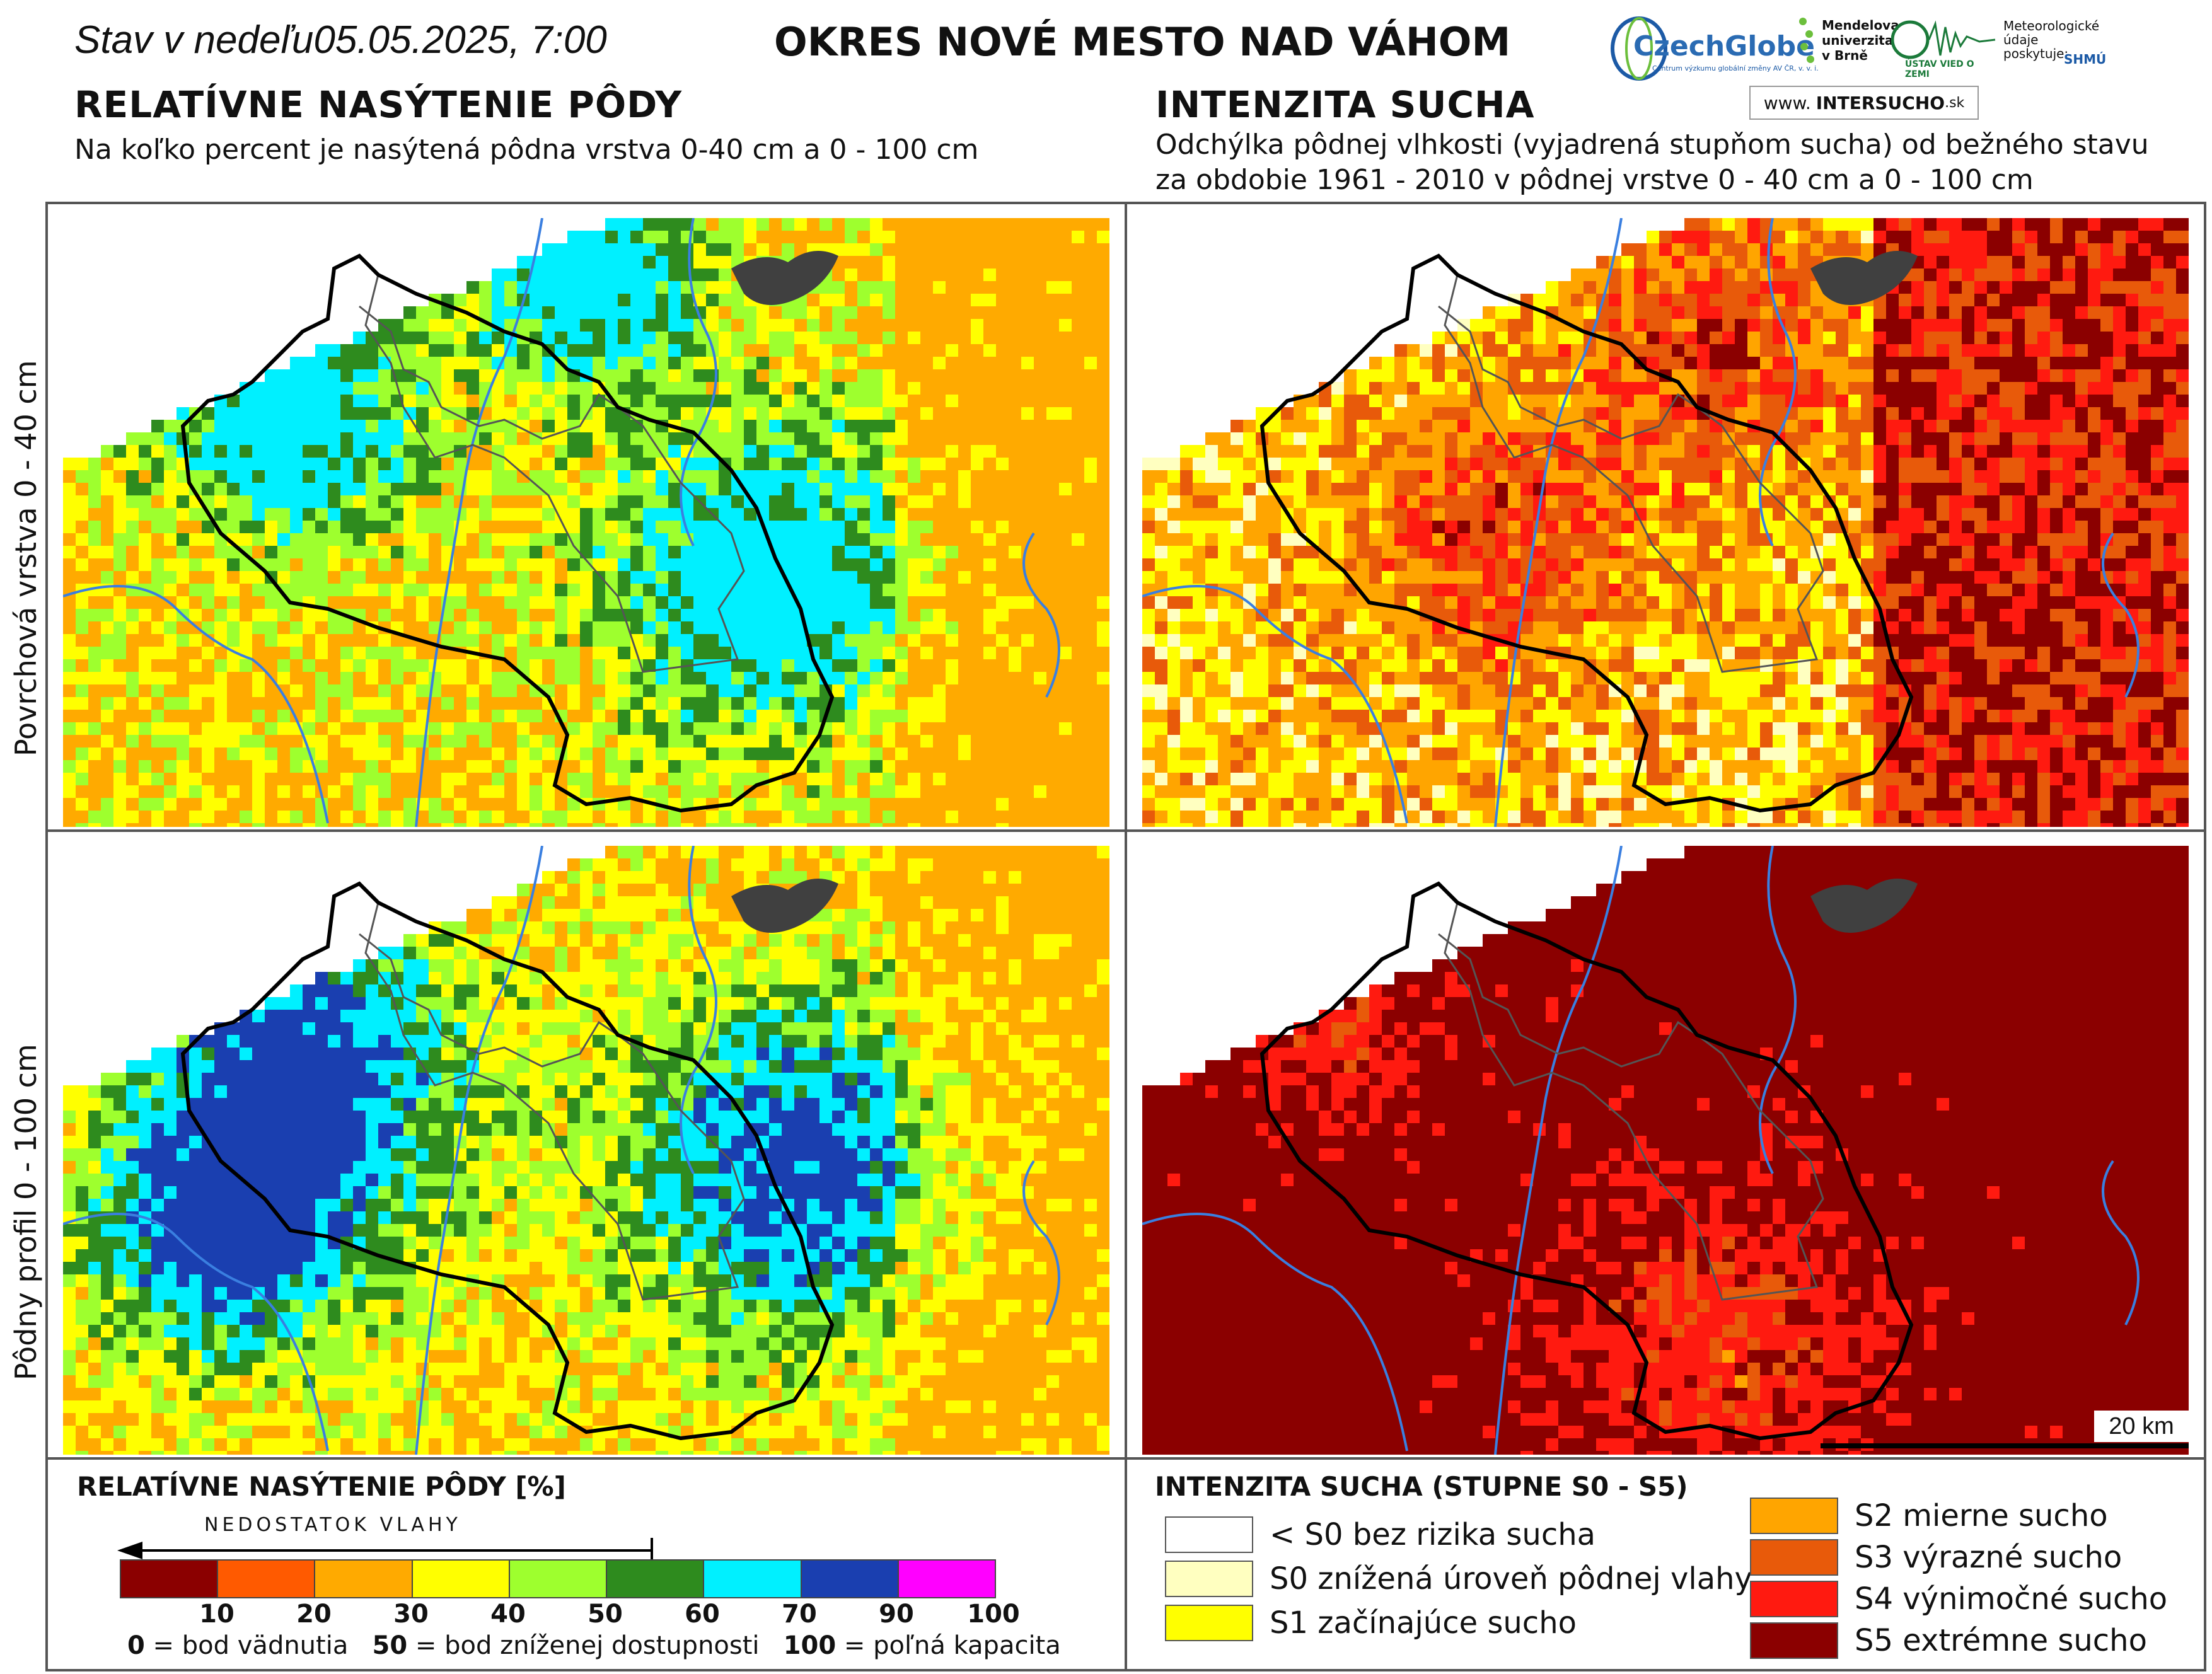 The width and height of the screenshot is (2212, 1674). What do you see at coordinates (1421, 1486) in the screenshot?
I see `legend-drought-title: INTENZITA SUCHA (STUPNE S0 - S5)` at bounding box center [1421, 1486].